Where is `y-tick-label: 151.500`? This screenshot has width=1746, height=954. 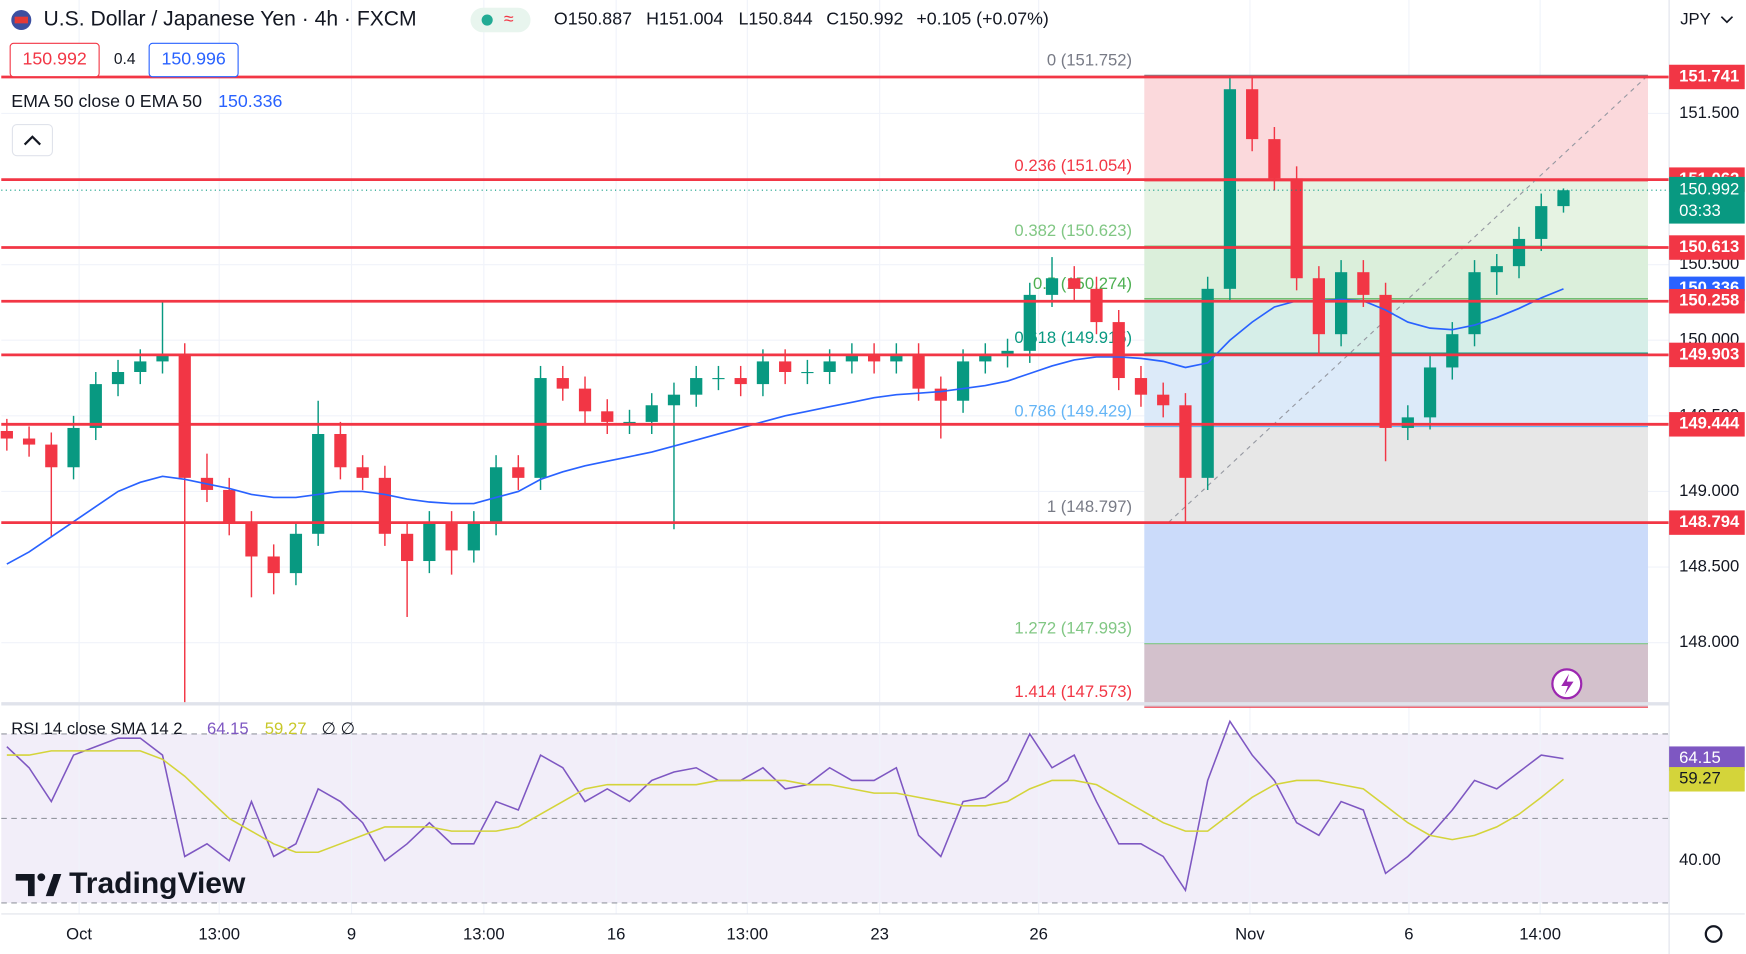 y-tick-label: 151.500 is located at coordinates (1709, 112).